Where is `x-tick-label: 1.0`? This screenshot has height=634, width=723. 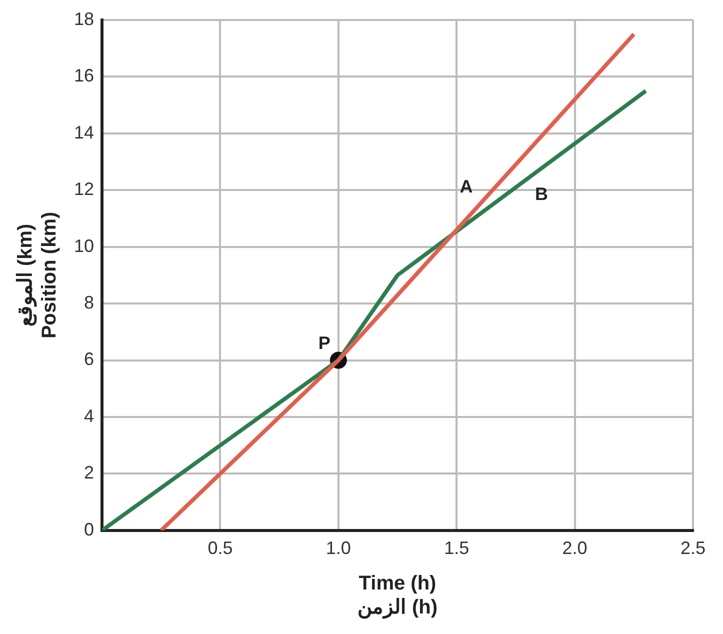
x-tick-label: 1.0 is located at coordinates (338, 548).